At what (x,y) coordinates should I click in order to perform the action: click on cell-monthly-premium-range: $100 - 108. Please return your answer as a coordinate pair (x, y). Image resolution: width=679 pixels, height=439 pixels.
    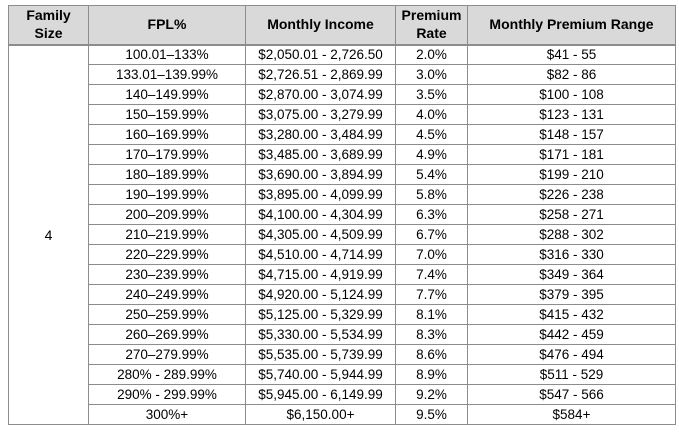
    Looking at the image, I should click on (571, 94).